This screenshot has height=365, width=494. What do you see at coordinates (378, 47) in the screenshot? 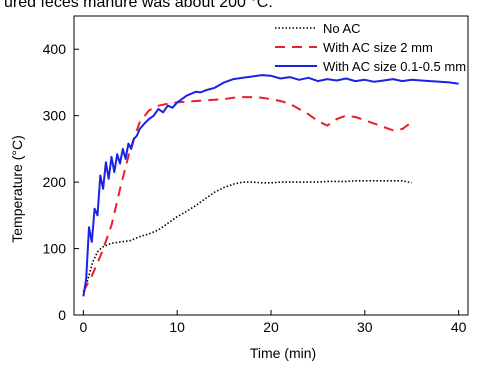
I see `legend-label-1: With AC size 2 mm` at bounding box center [378, 47].